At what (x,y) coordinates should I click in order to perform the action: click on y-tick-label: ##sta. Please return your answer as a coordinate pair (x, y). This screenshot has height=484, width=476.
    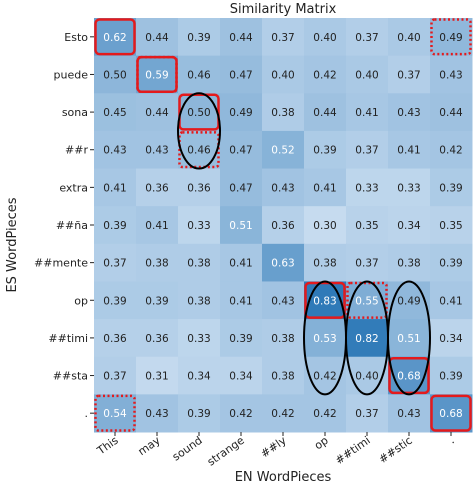
    Looking at the image, I should click on (70, 376).